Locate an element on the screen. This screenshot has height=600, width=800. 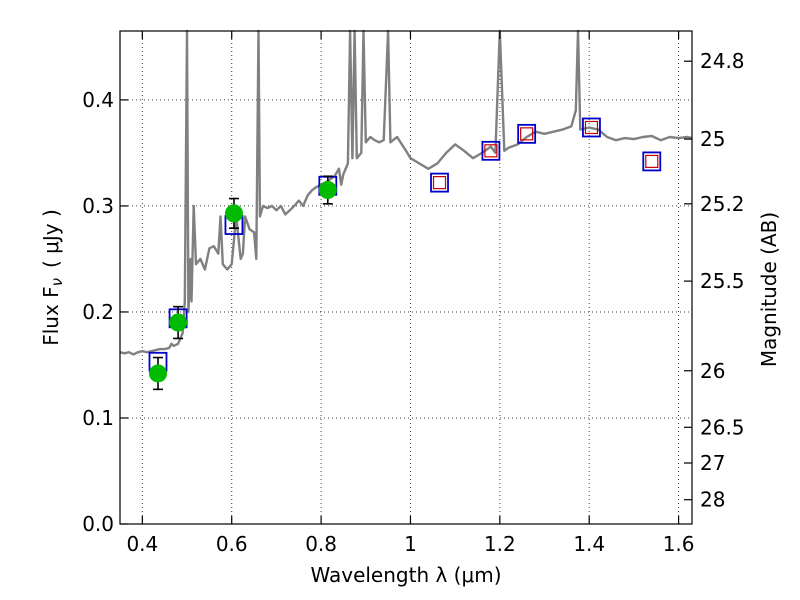
x-tick-label: 1 is located at coordinates (410, 544).